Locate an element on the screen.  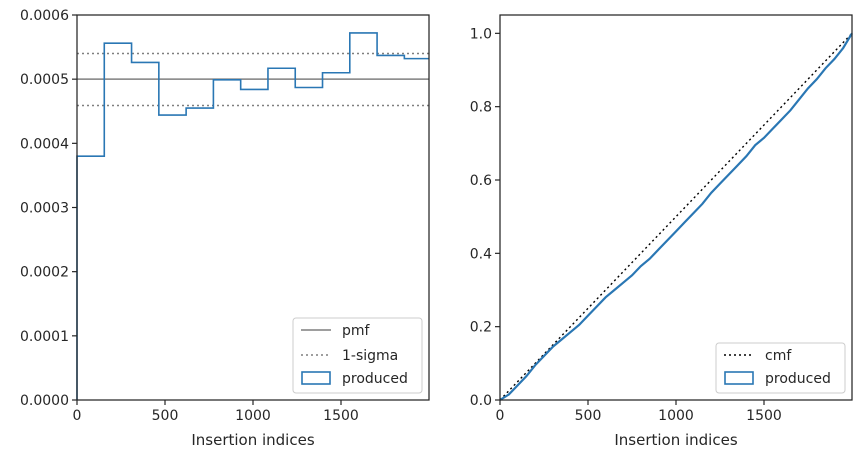
y-tick-label: 0.0004 is located at coordinates (44, 144).